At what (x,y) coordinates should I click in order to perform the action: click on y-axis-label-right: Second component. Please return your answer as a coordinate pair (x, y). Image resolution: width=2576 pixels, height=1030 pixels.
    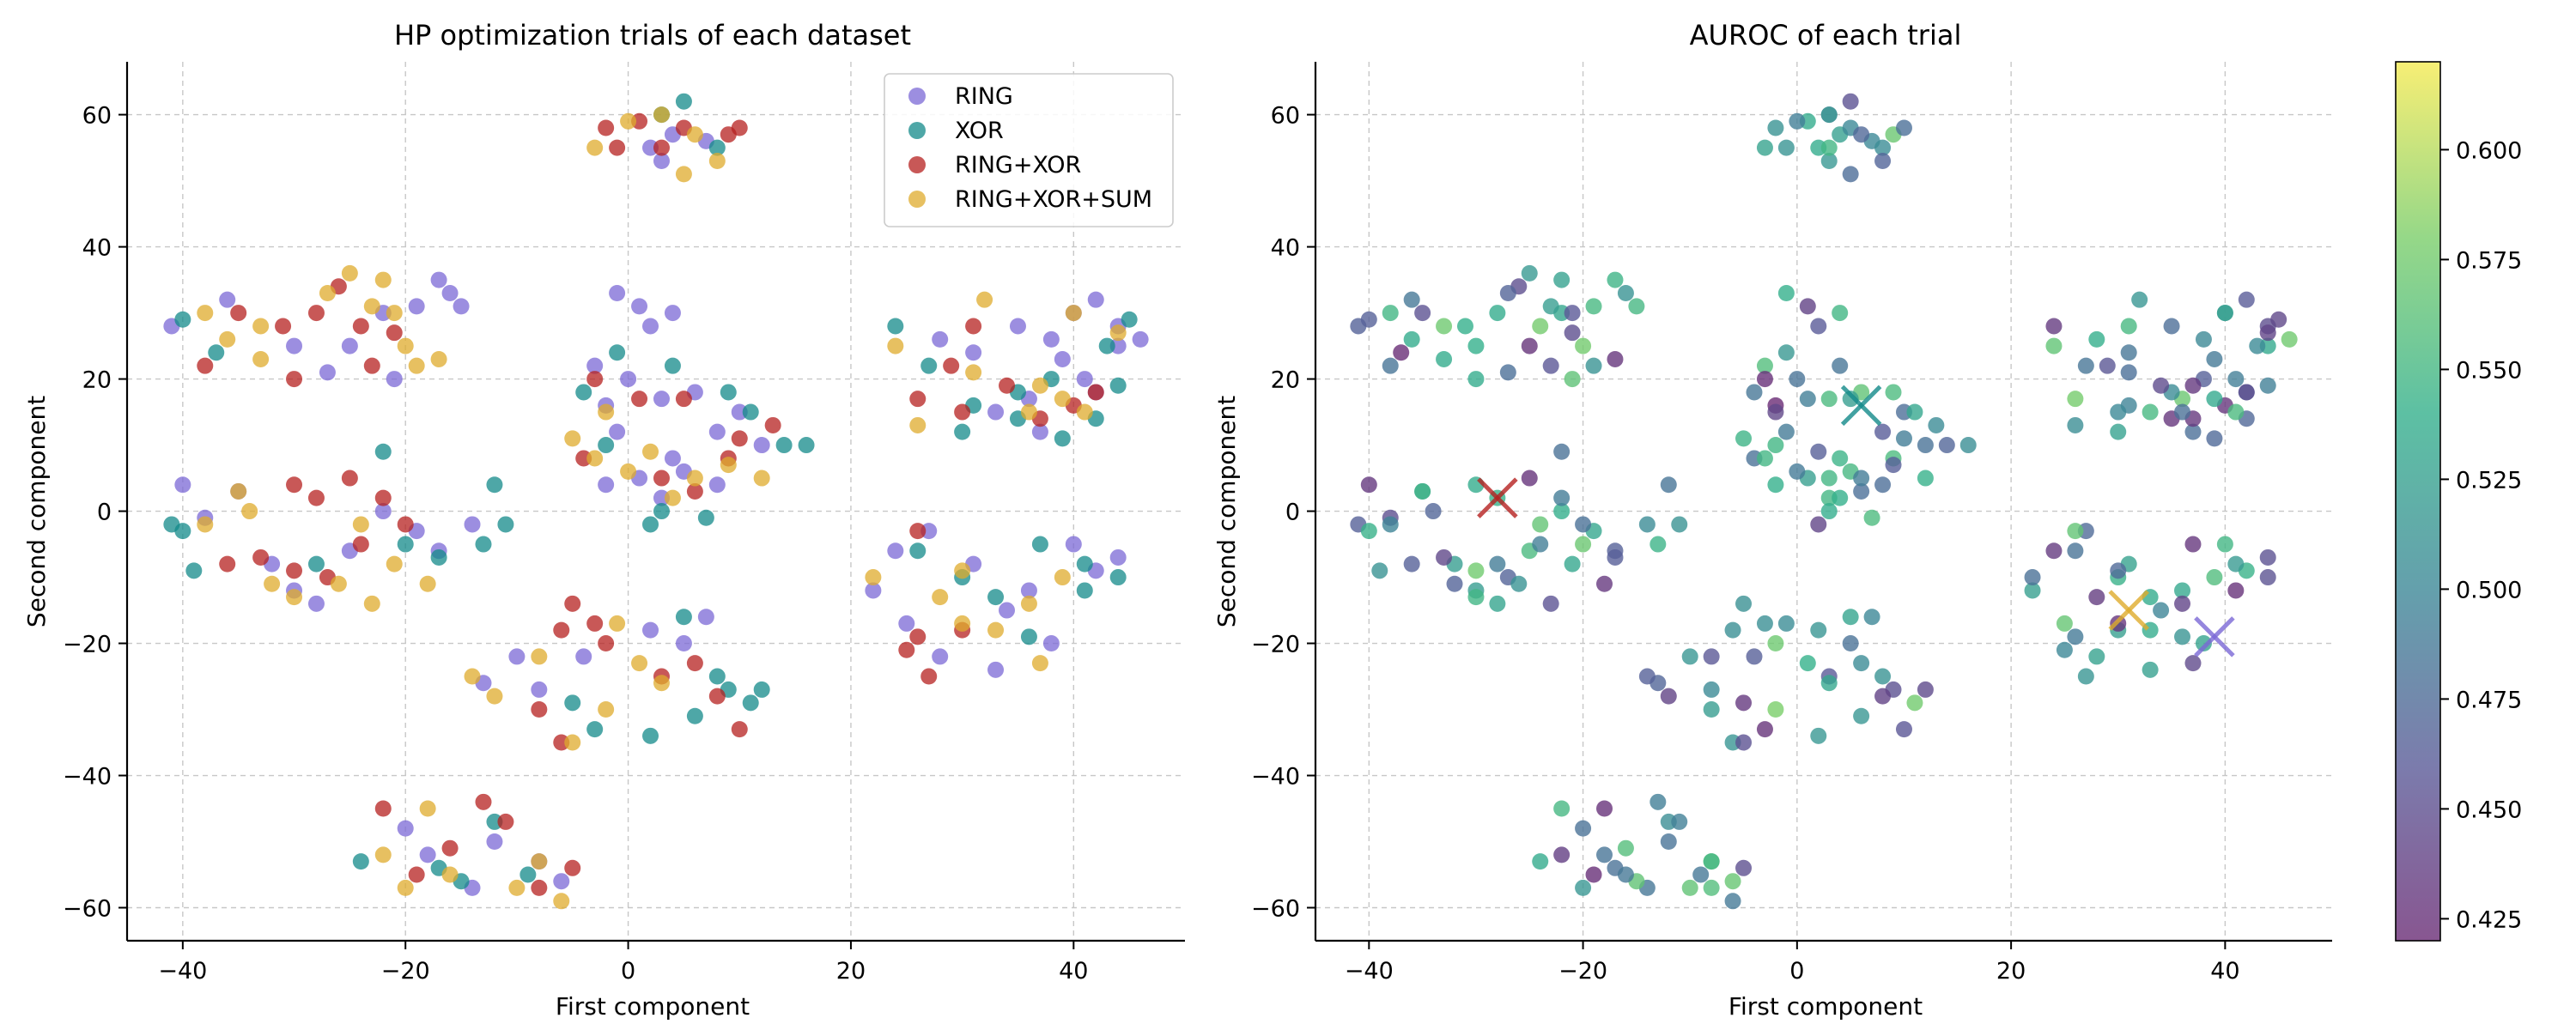
    Looking at the image, I should click on (1226, 511).